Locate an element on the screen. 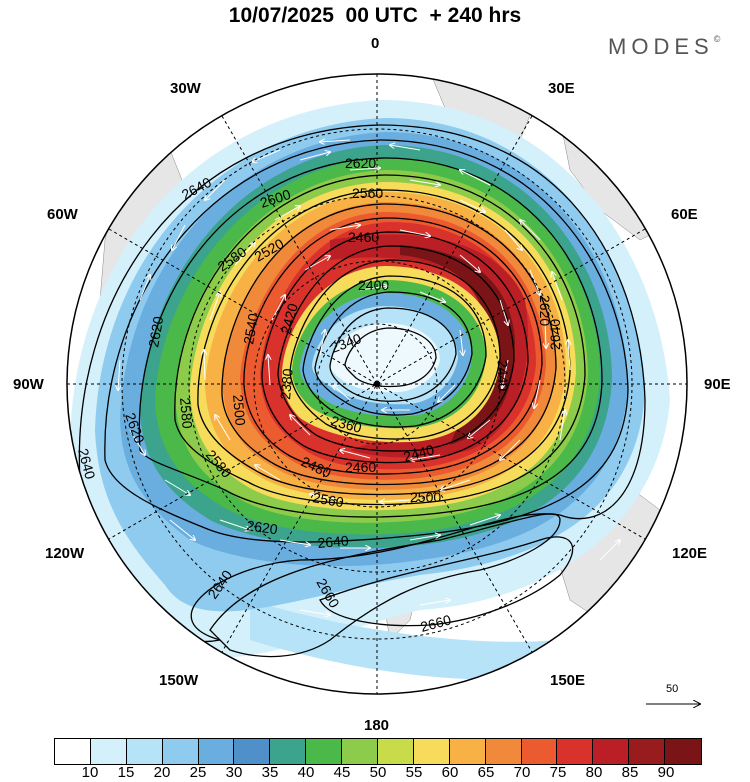 Image resolution: width=750 pixels, height=782 pixels. colorbar-ticks: 10 15 20 25 30 35 40 45 50 55 60 65 70 75 80 85 90 is located at coordinates (378, 773).